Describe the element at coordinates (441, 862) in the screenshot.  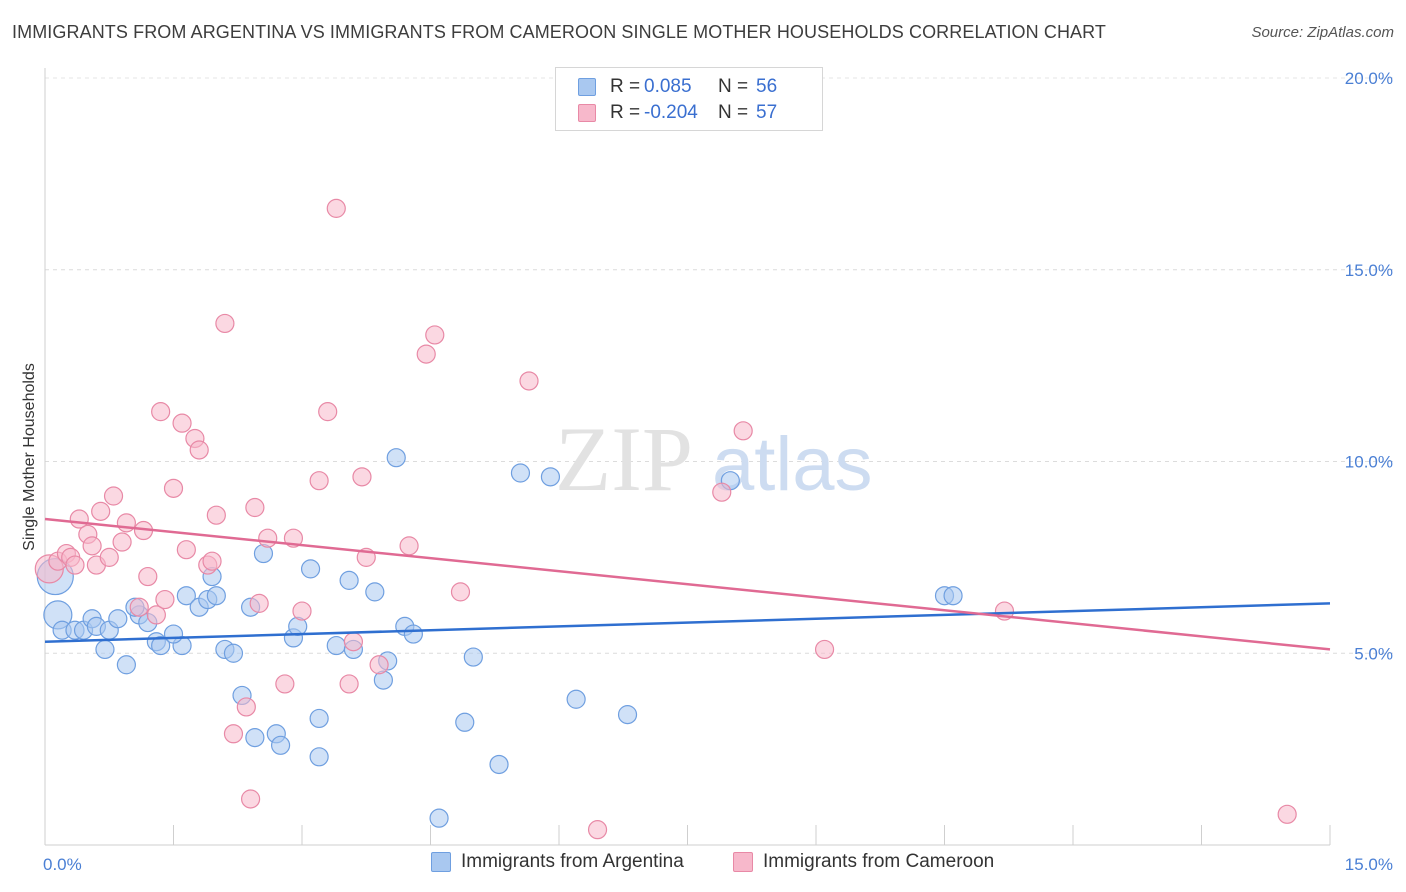
I see `series-swatch-argentina` at that location.